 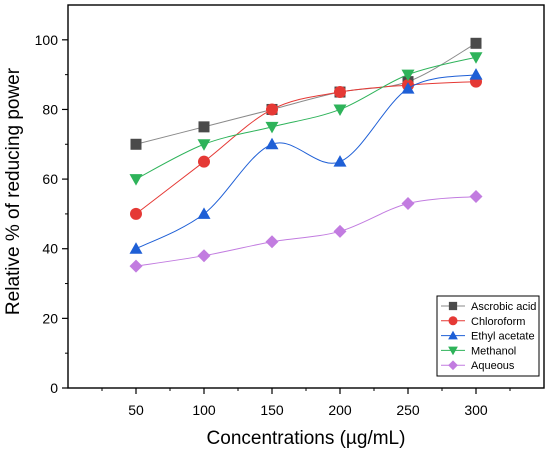 I want to click on y-tick-label: 20, so click(x=50, y=318).